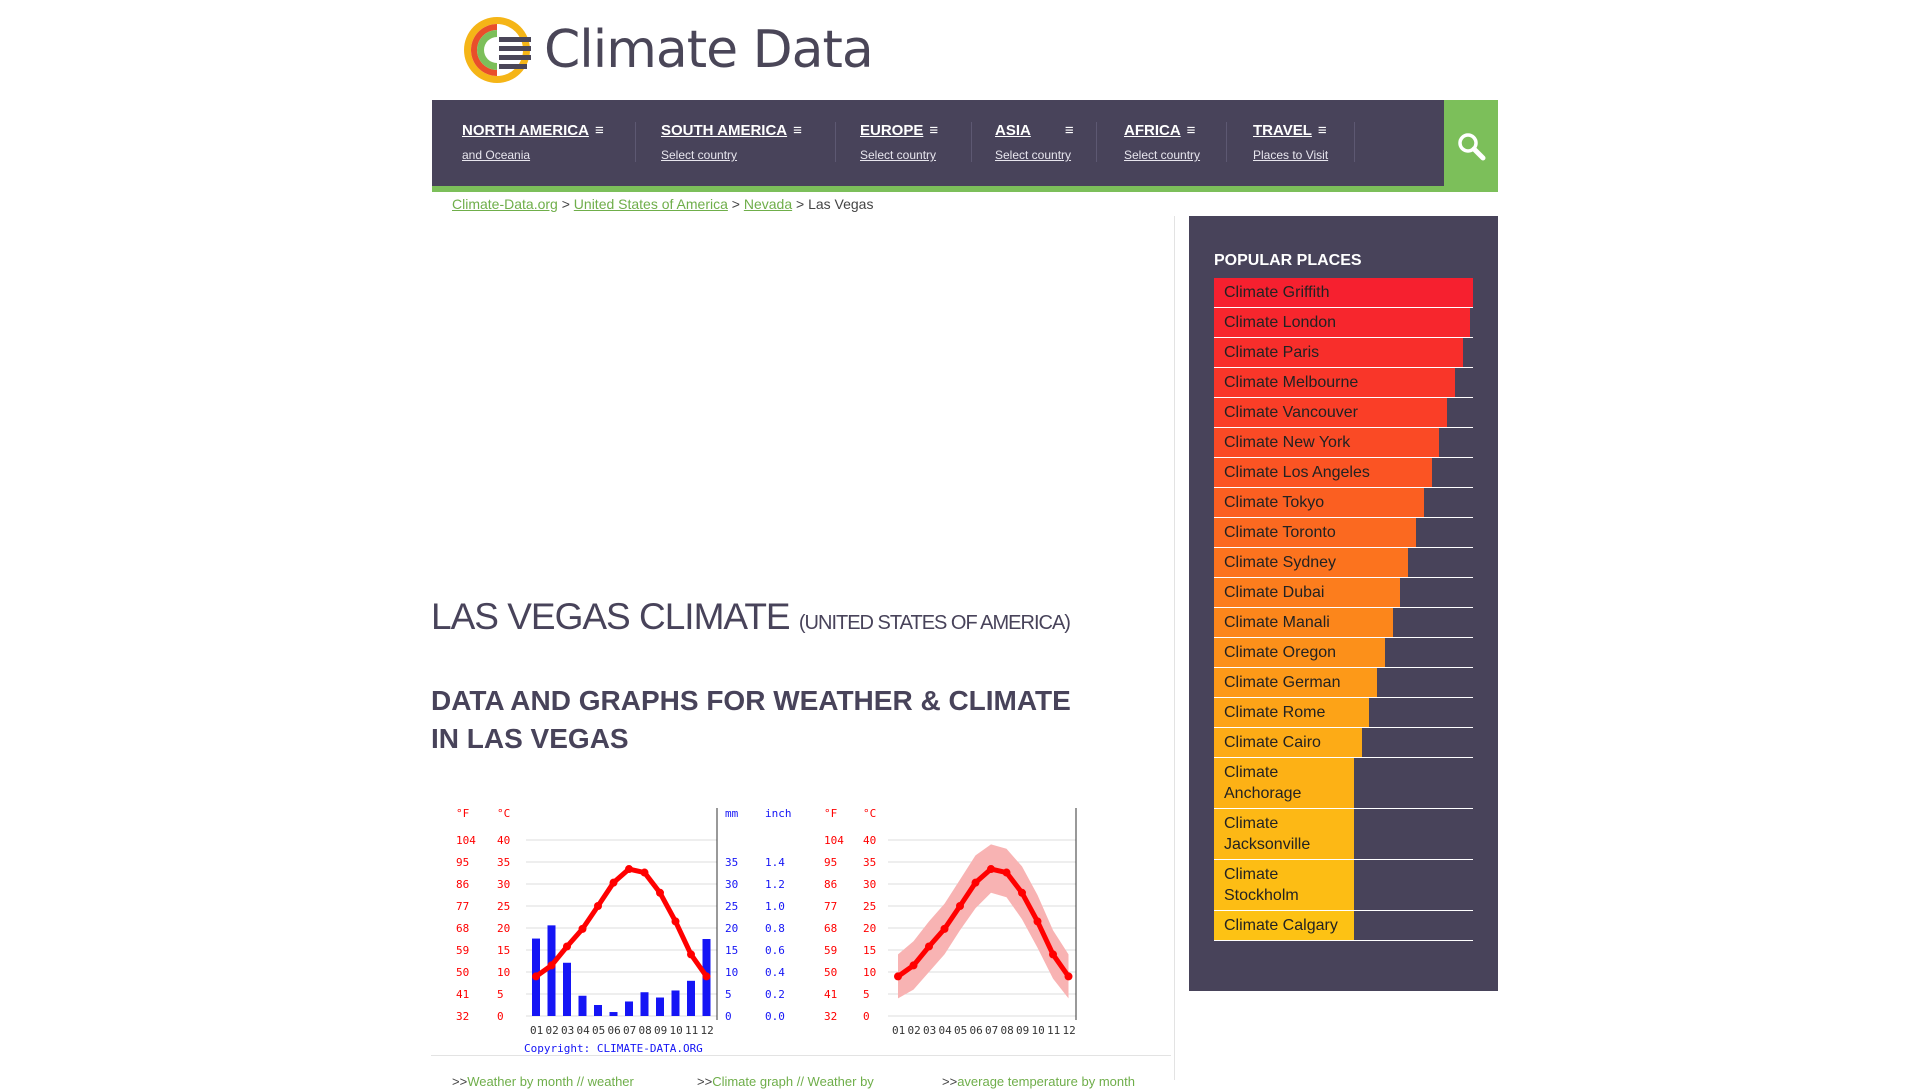  What do you see at coordinates (505, 204) in the screenshot?
I see `breadcrumb-link-home: Climate-Data.org` at bounding box center [505, 204].